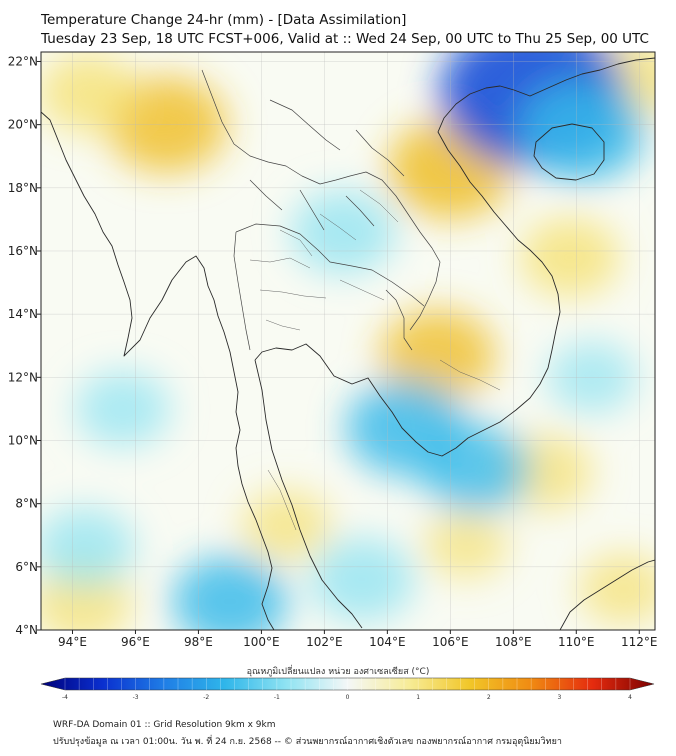  Describe the element at coordinates (261, 642) in the screenshot. I see `longitude-tick-label: 100°E` at that location.